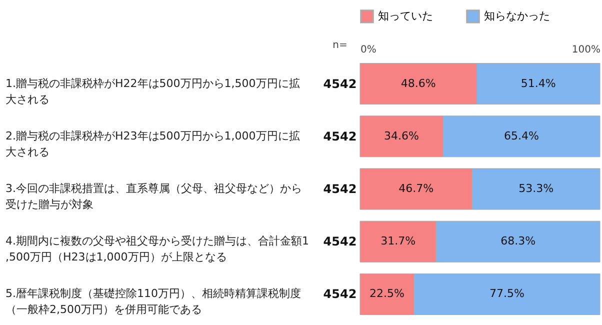  What do you see at coordinates (398, 241) in the screenshot?
I see `data-label: 31.7%` at bounding box center [398, 241].